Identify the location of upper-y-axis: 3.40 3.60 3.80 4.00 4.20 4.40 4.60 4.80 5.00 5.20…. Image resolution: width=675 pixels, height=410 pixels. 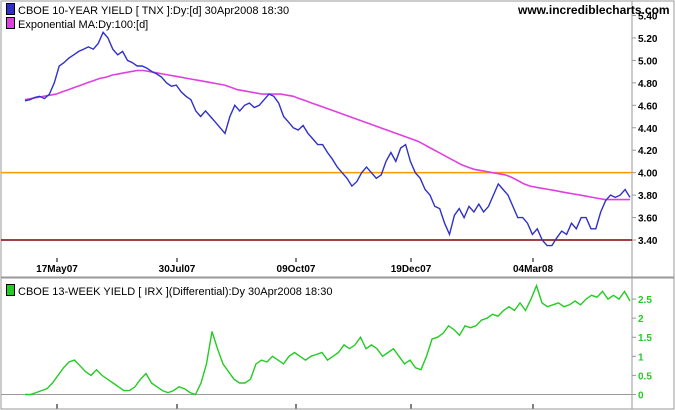
(645, 129).